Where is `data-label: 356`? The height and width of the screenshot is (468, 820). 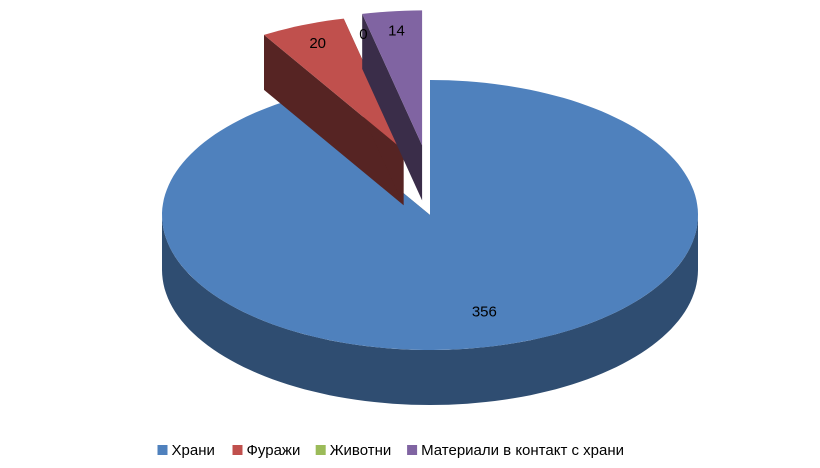 data-label: 356 is located at coordinates (484, 311).